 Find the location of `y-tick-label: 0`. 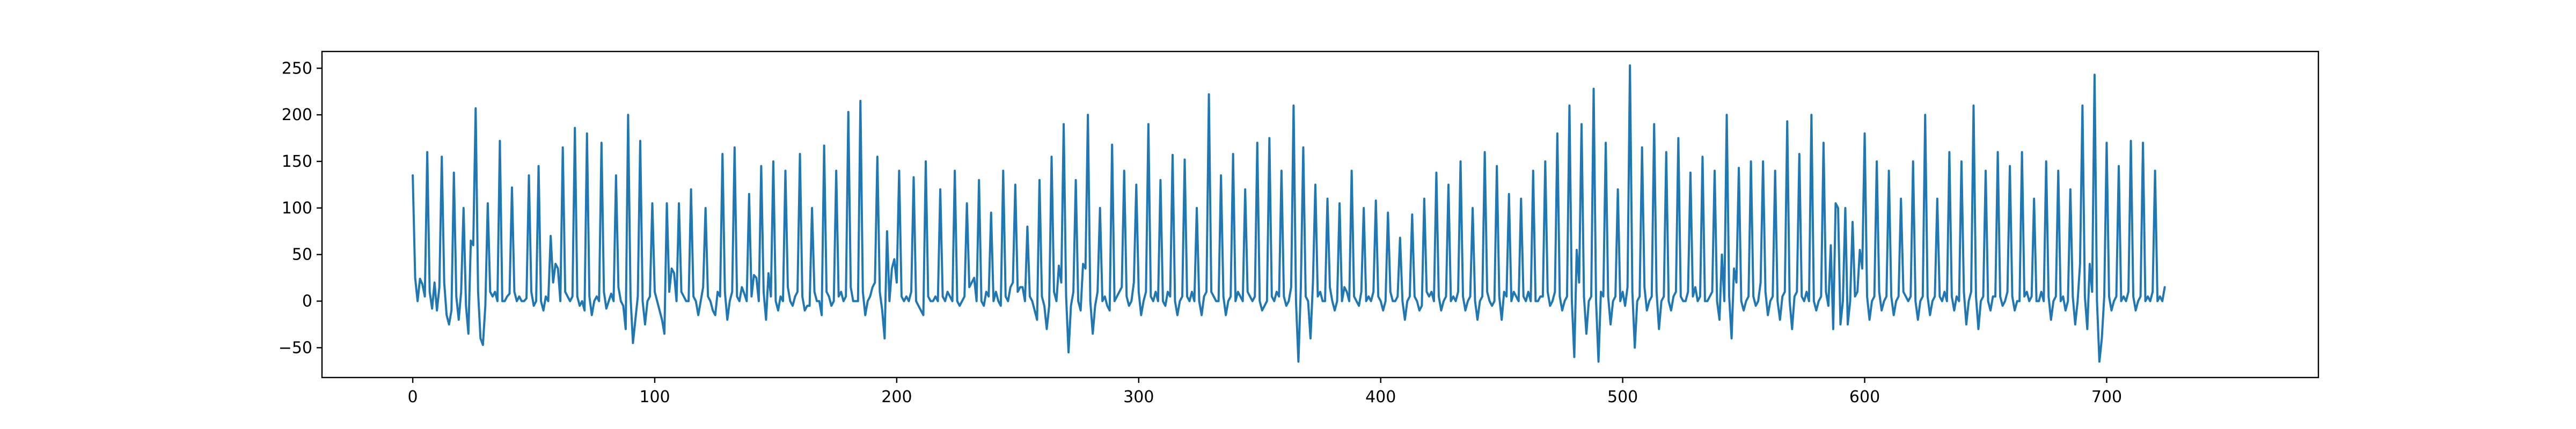

y-tick-label: 0 is located at coordinates (307, 301).